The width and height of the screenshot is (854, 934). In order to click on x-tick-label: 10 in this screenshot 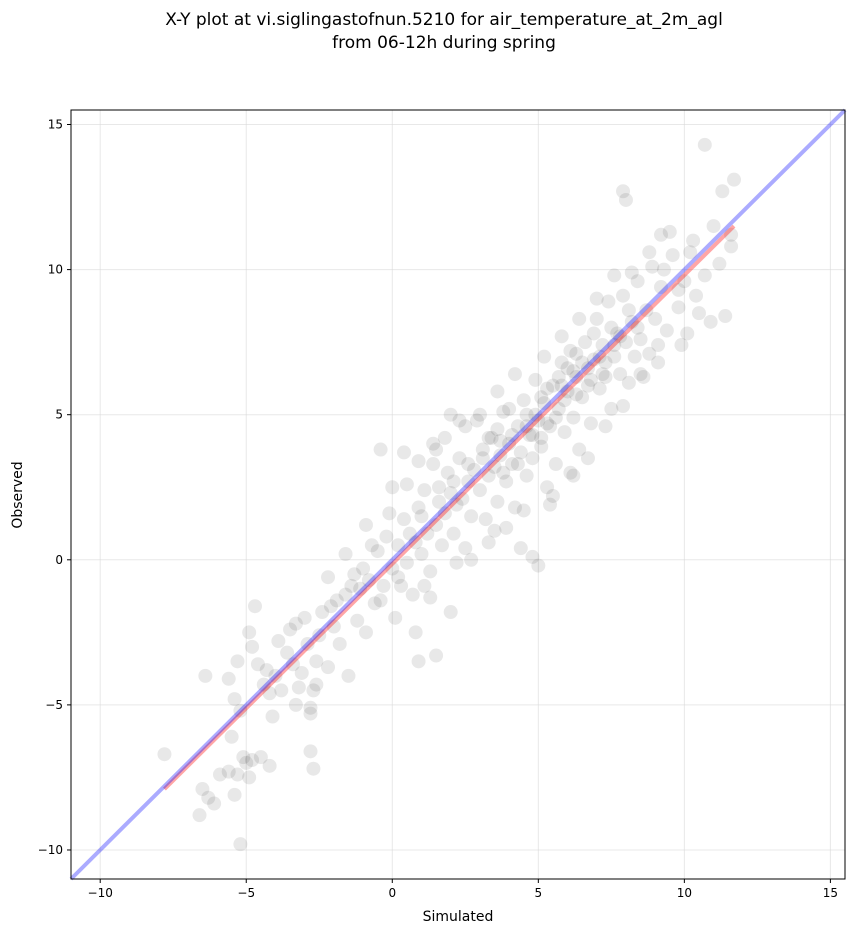, I will do `click(684, 893)`.